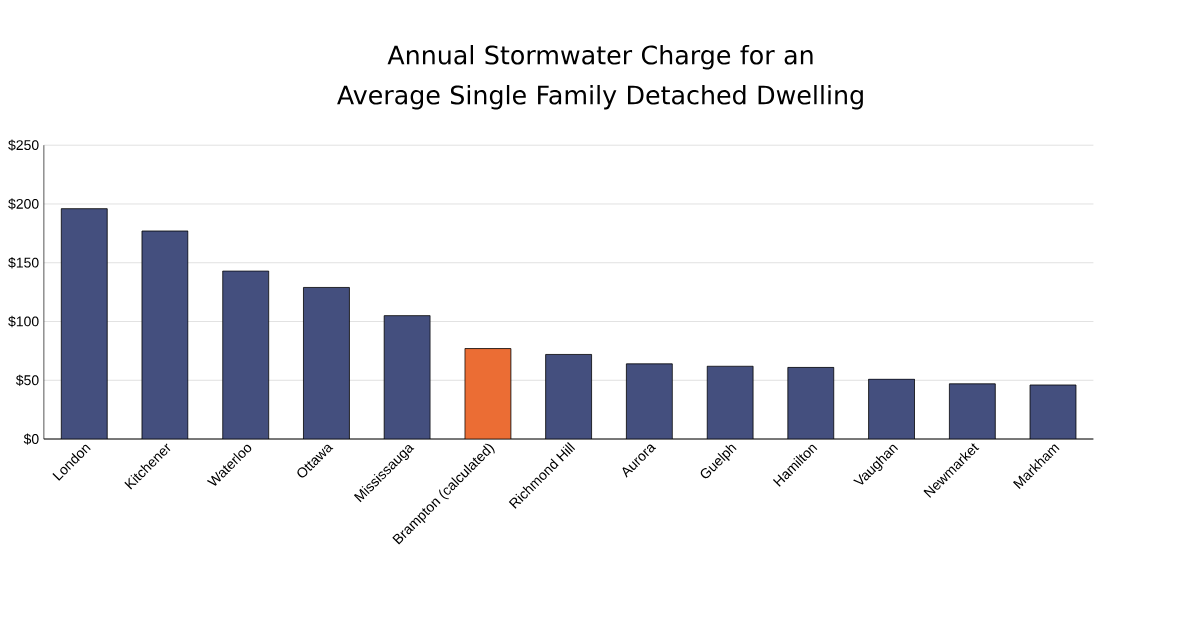  I want to click on y-tick-label: $0, so click(31, 439).